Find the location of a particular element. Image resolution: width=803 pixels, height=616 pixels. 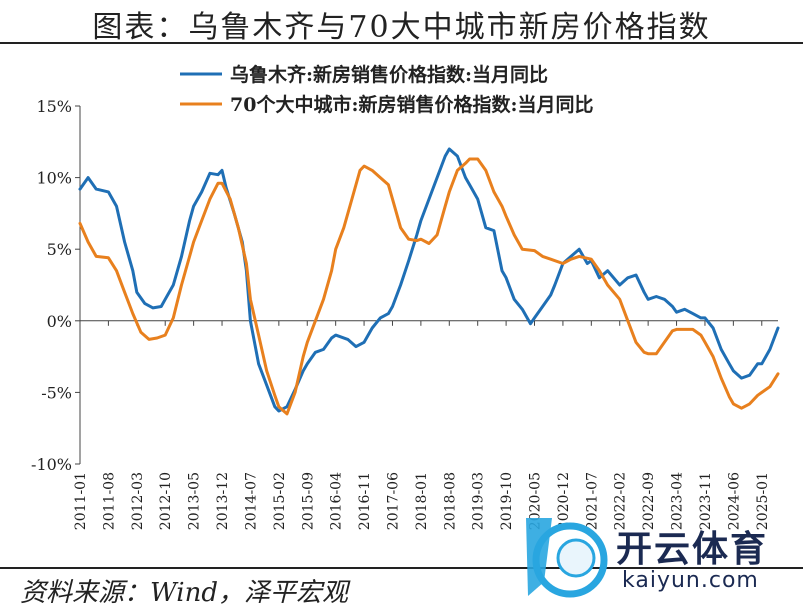

x-tick-label: 2016-04 is located at coordinates (337, 501).